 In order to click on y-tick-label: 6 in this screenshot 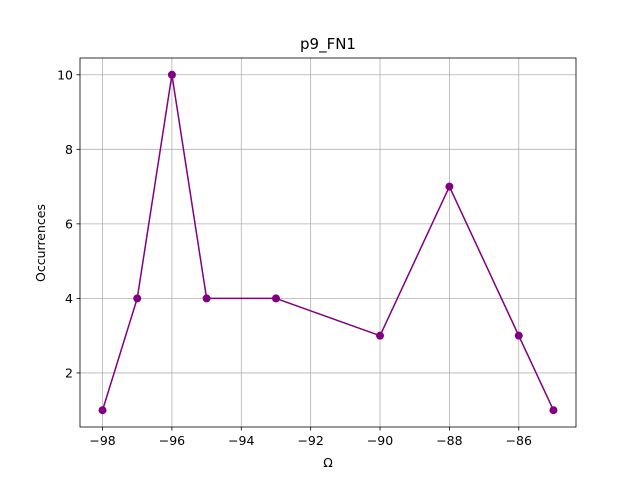, I will do `click(69, 223)`.